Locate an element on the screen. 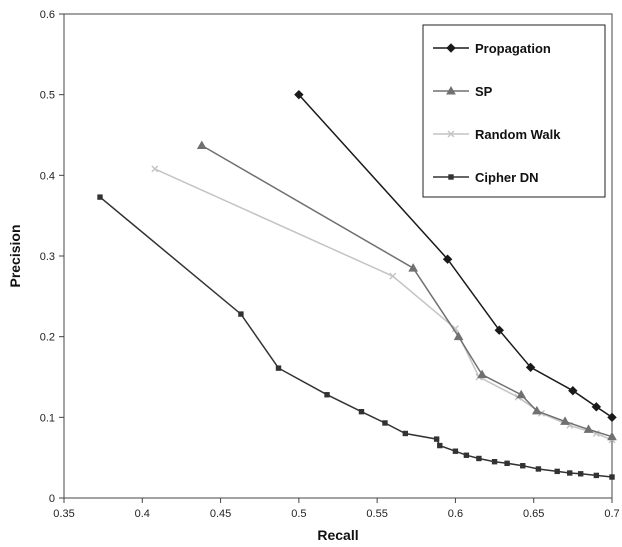 The height and width of the screenshot is (547, 622). legend-item-sp: SP is located at coordinates (463, 91).